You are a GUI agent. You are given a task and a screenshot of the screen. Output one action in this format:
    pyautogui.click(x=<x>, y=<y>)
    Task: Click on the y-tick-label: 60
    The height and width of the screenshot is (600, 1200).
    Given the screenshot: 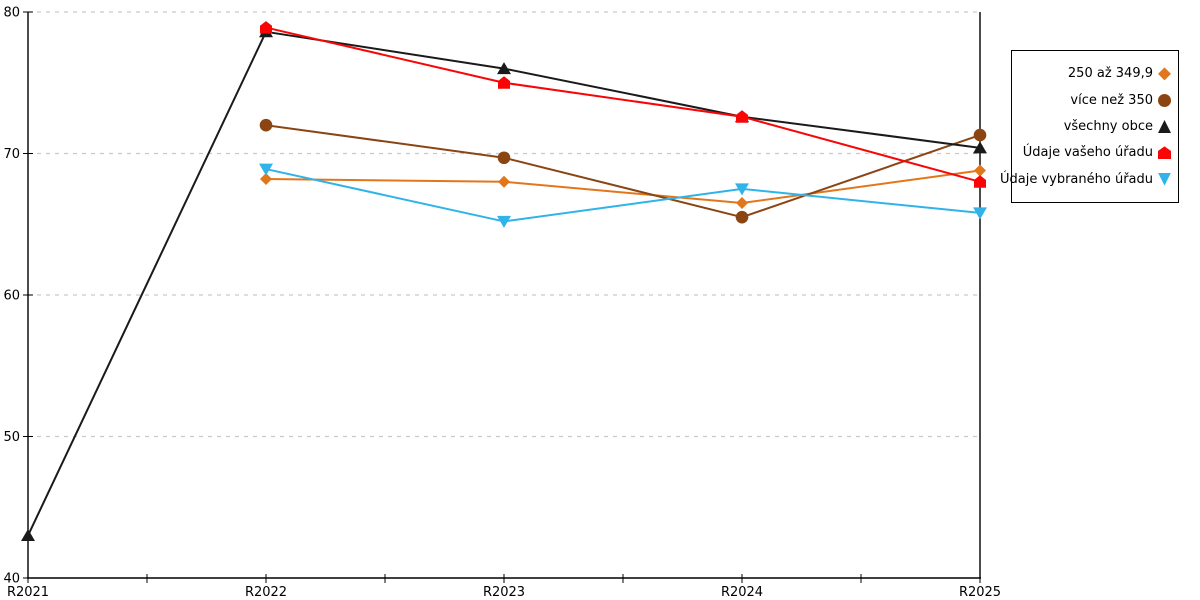 What is the action you would take?
    pyautogui.click(x=11, y=296)
    